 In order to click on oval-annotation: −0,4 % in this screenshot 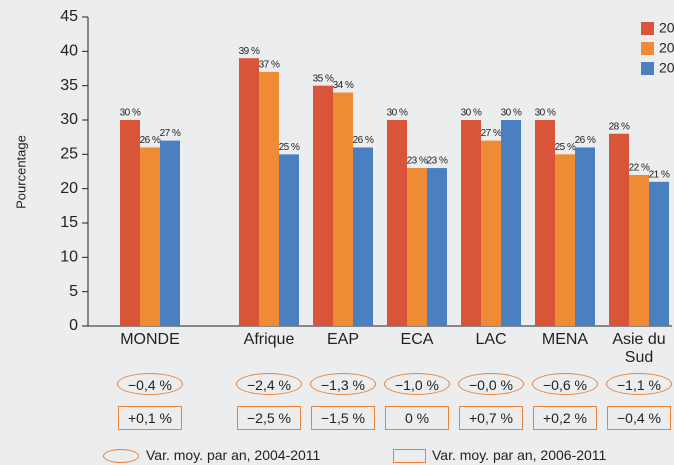, I will do `click(150, 384)`.